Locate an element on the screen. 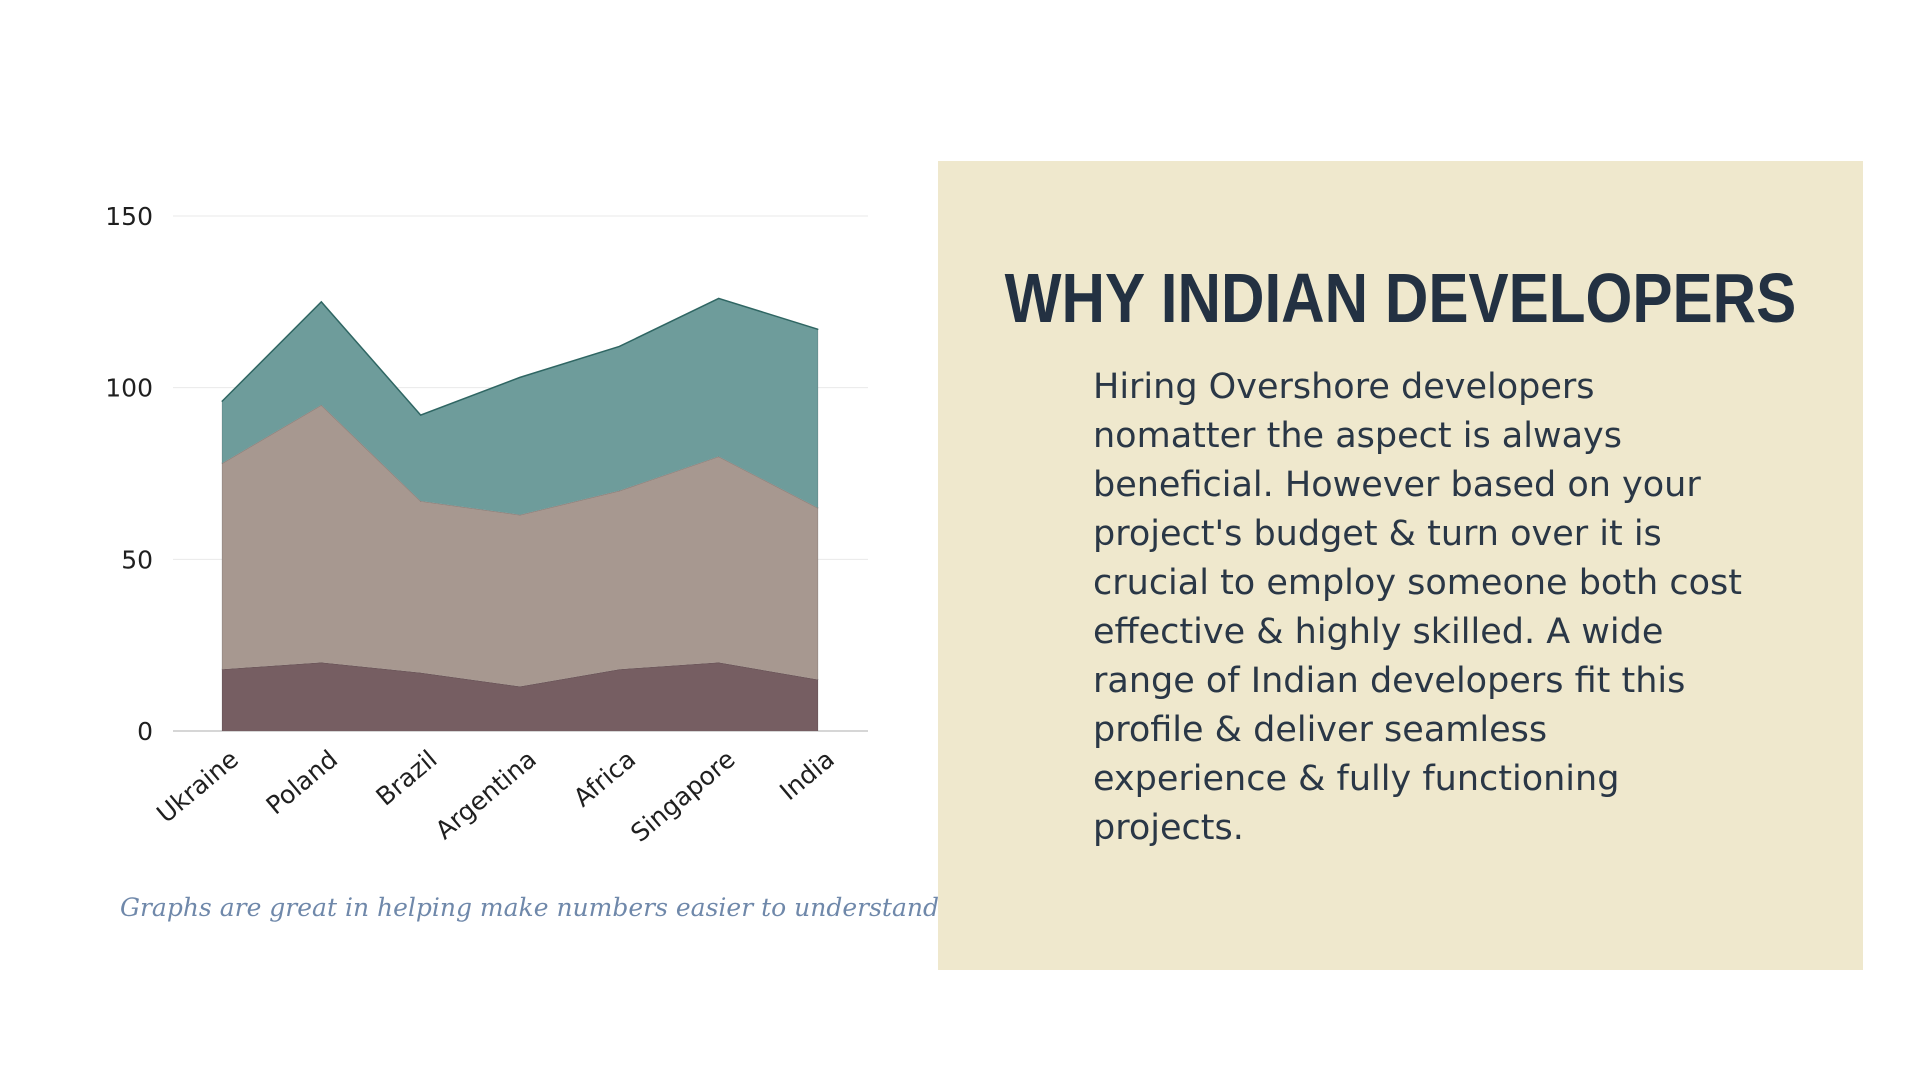 The height and width of the screenshot is (1080, 1920). y-tick-label: 150 is located at coordinates (129, 216).